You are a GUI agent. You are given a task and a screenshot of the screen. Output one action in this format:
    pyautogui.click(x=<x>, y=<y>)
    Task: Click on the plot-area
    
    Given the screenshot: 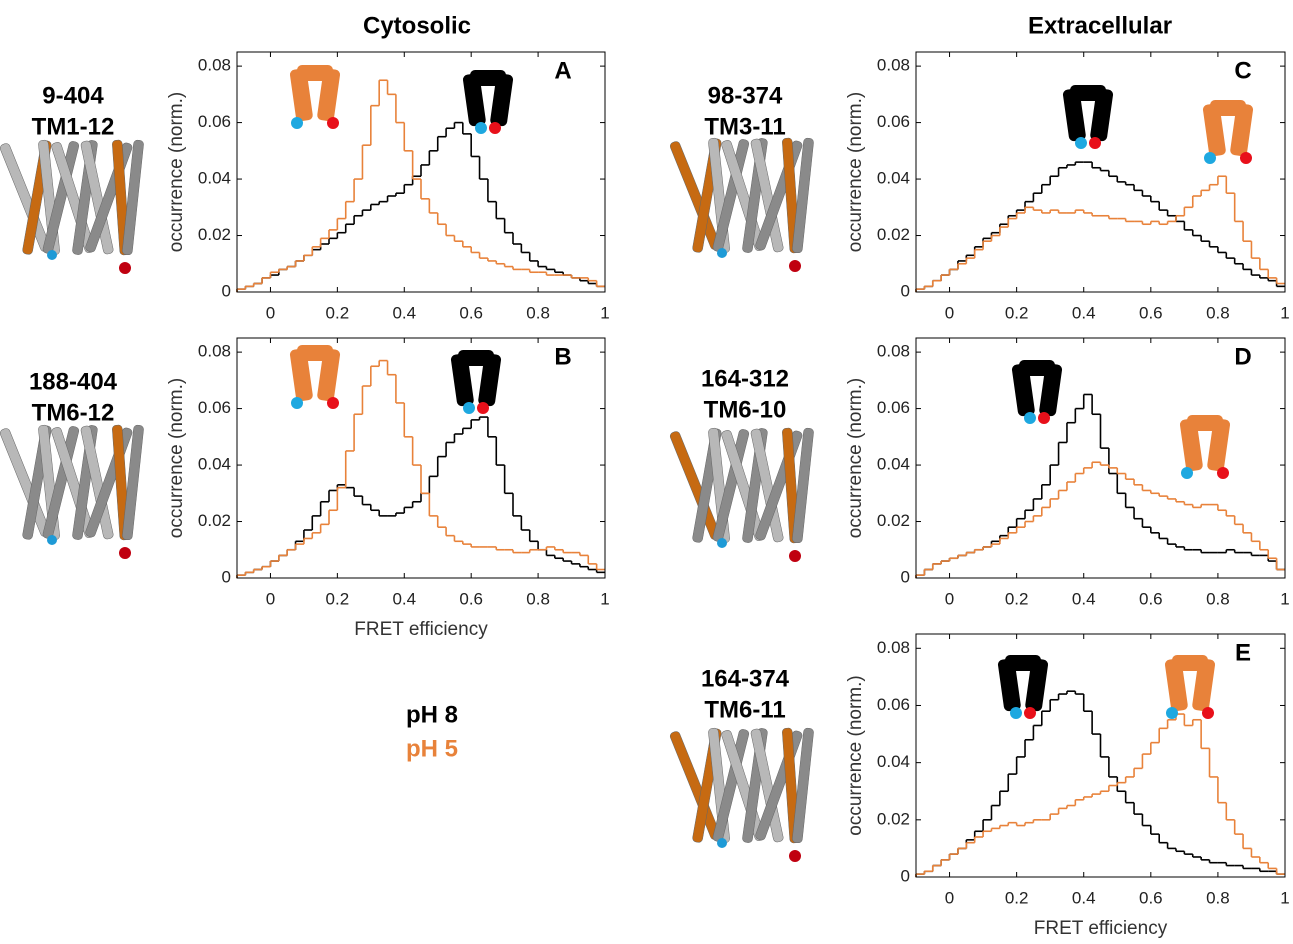 What is the action you would take?
    pyautogui.click(x=421, y=458)
    